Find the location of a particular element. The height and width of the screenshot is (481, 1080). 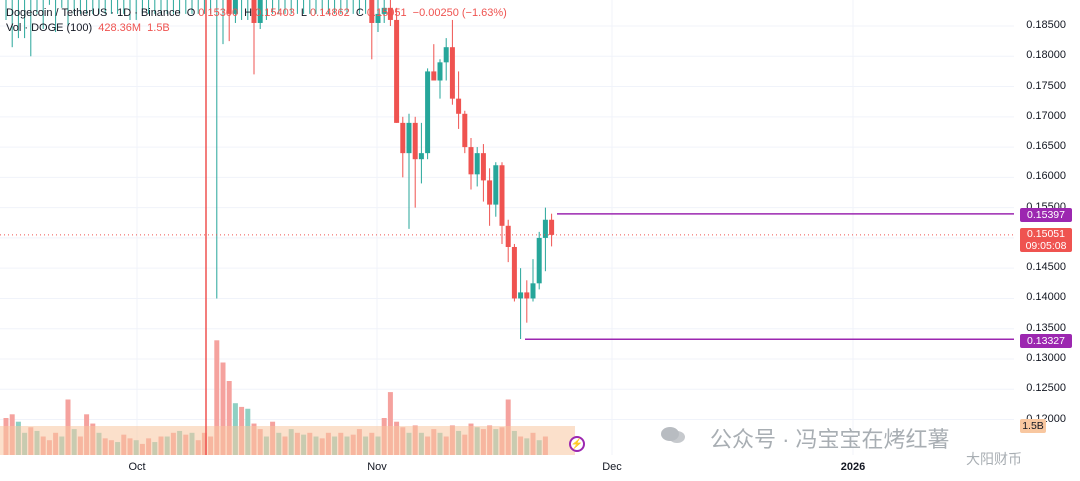

change-value: −0.00250 (−1.63%) is located at coordinates (459, 13).